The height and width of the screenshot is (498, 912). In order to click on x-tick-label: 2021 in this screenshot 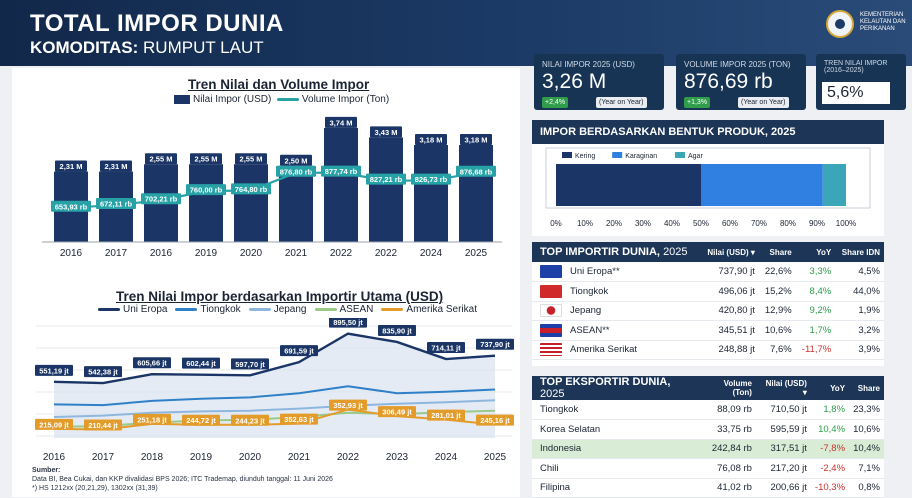, I will do `click(299, 457)`.